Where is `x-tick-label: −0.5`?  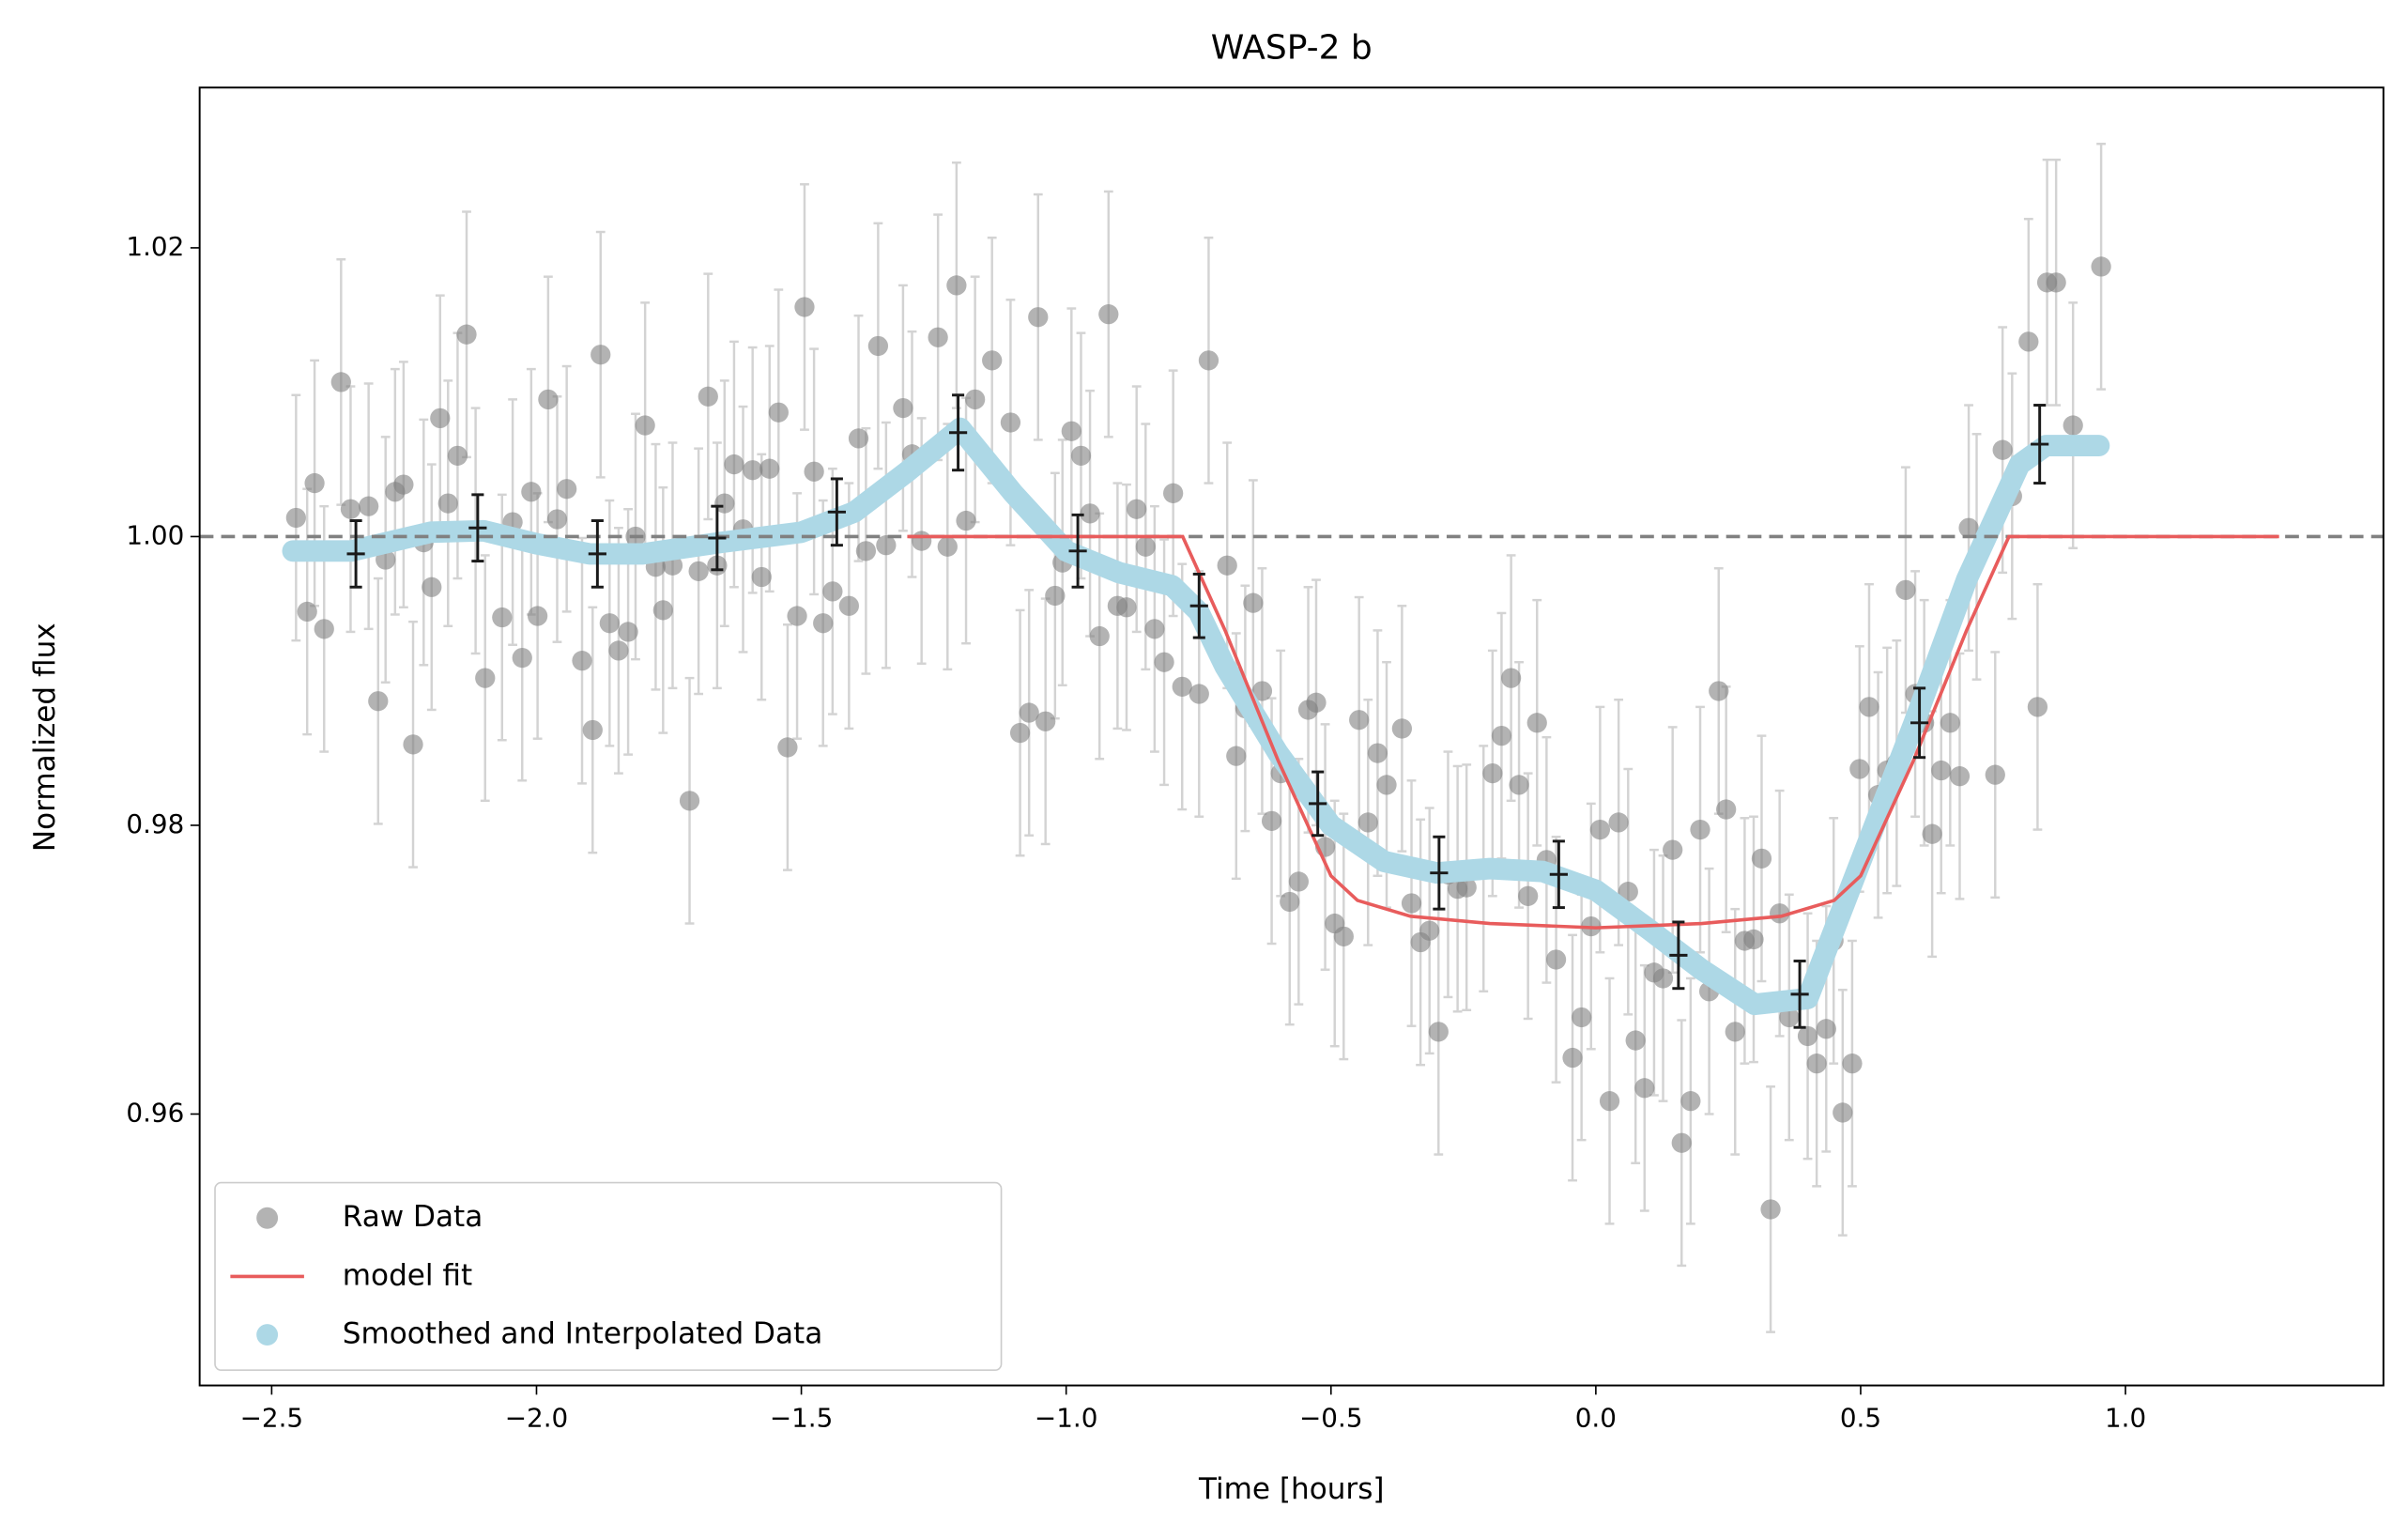 x-tick-label: −0.5 is located at coordinates (1331, 1418).